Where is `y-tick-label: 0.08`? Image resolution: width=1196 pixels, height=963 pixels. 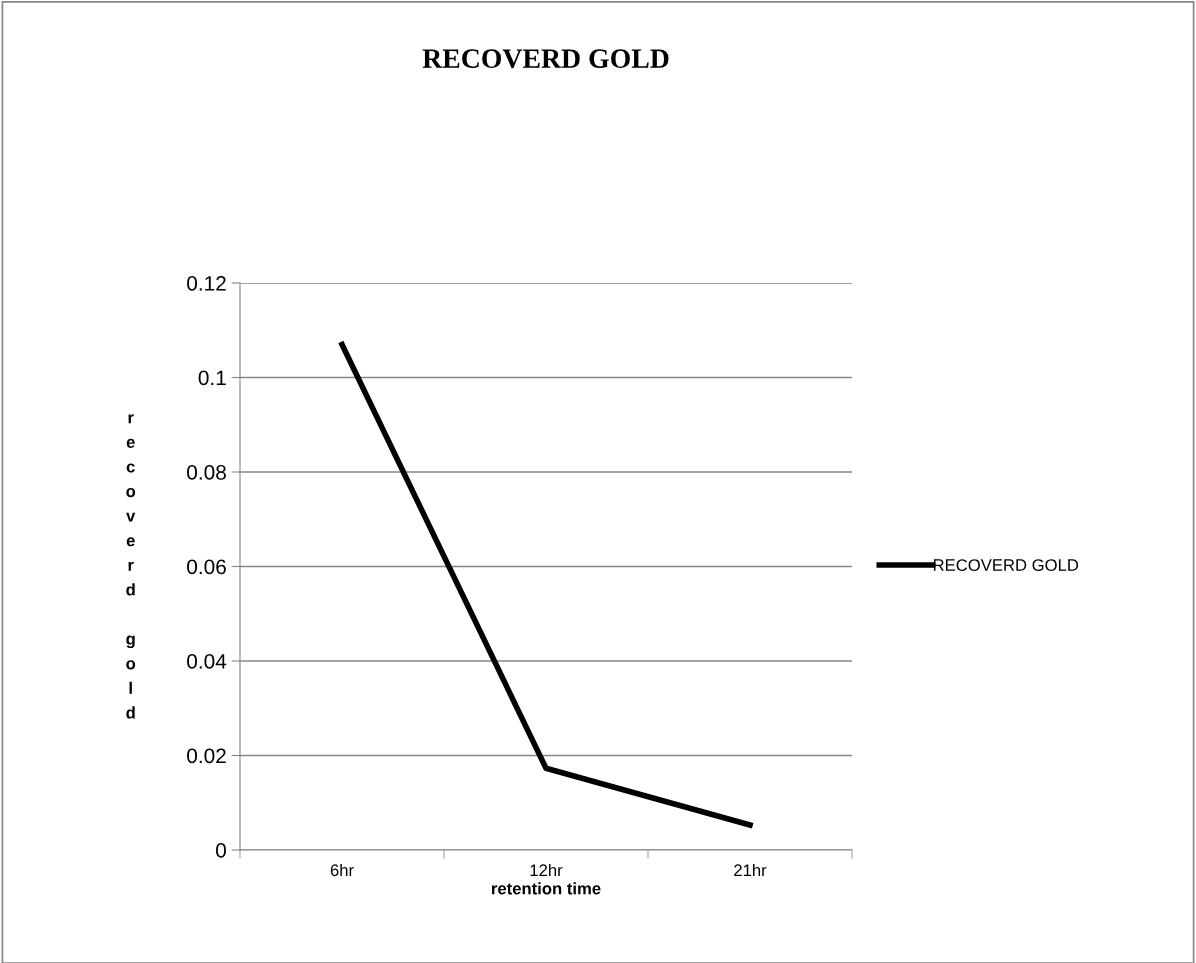
y-tick-label: 0.08 is located at coordinates (206, 472).